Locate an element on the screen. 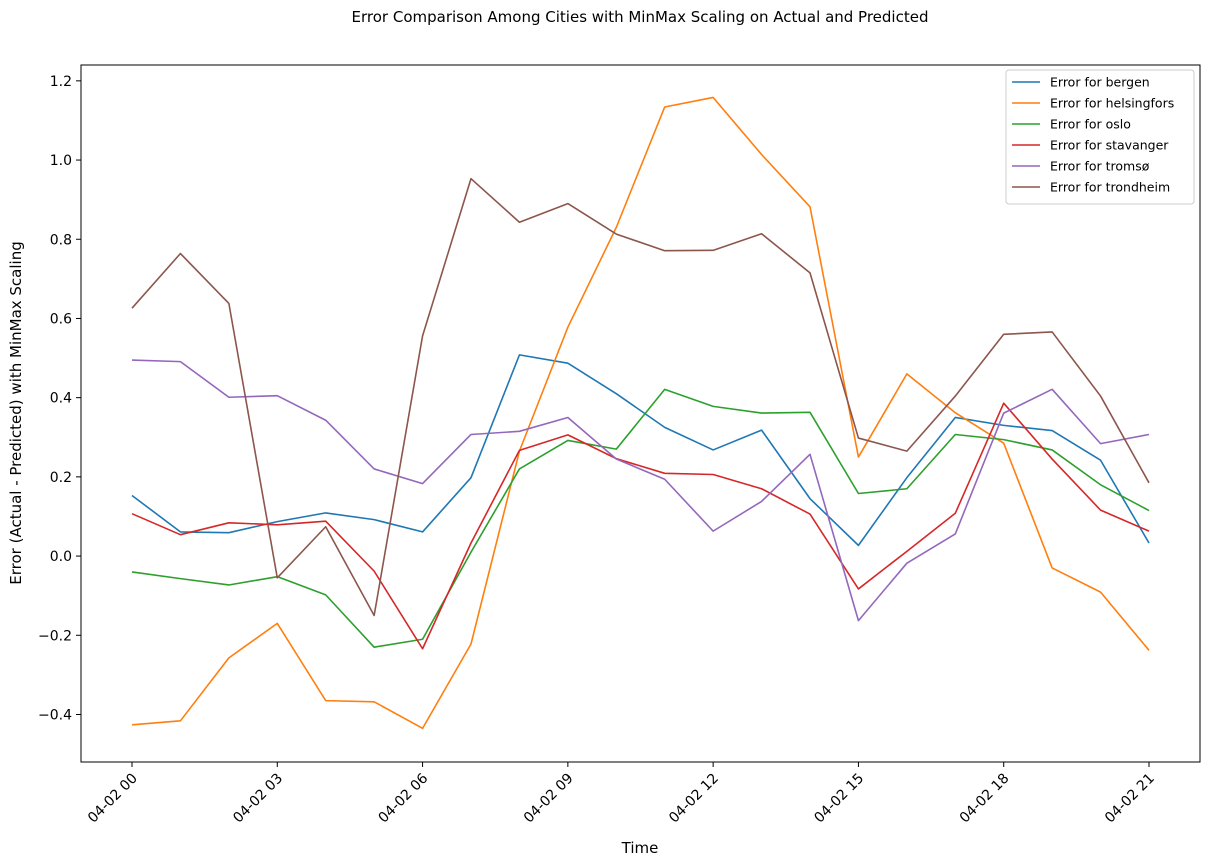 Image resolution: width=1210 pixels, height=865 pixels. x-tick-label: 04-02 18 is located at coordinates (985, 799).